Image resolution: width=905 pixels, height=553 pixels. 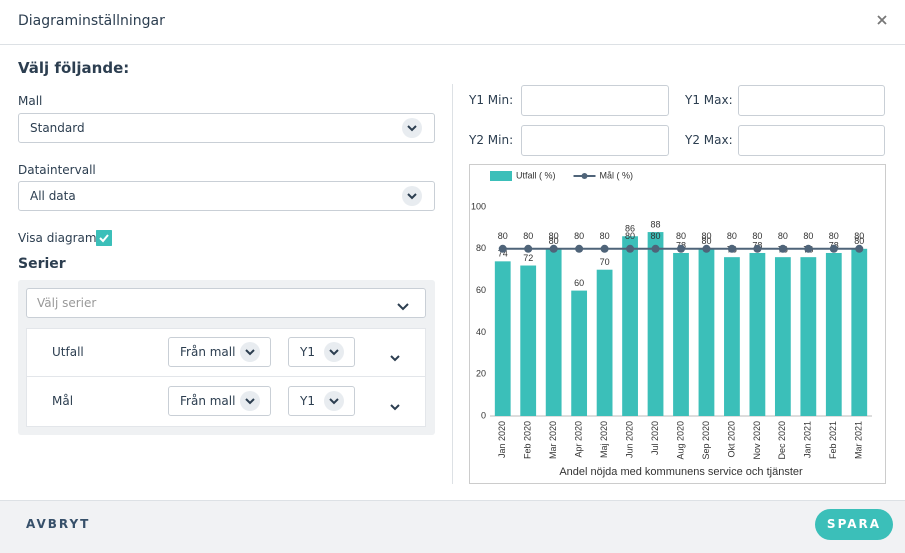 What do you see at coordinates (226, 196) in the screenshot?
I see `interval-select` at bounding box center [226, 196].